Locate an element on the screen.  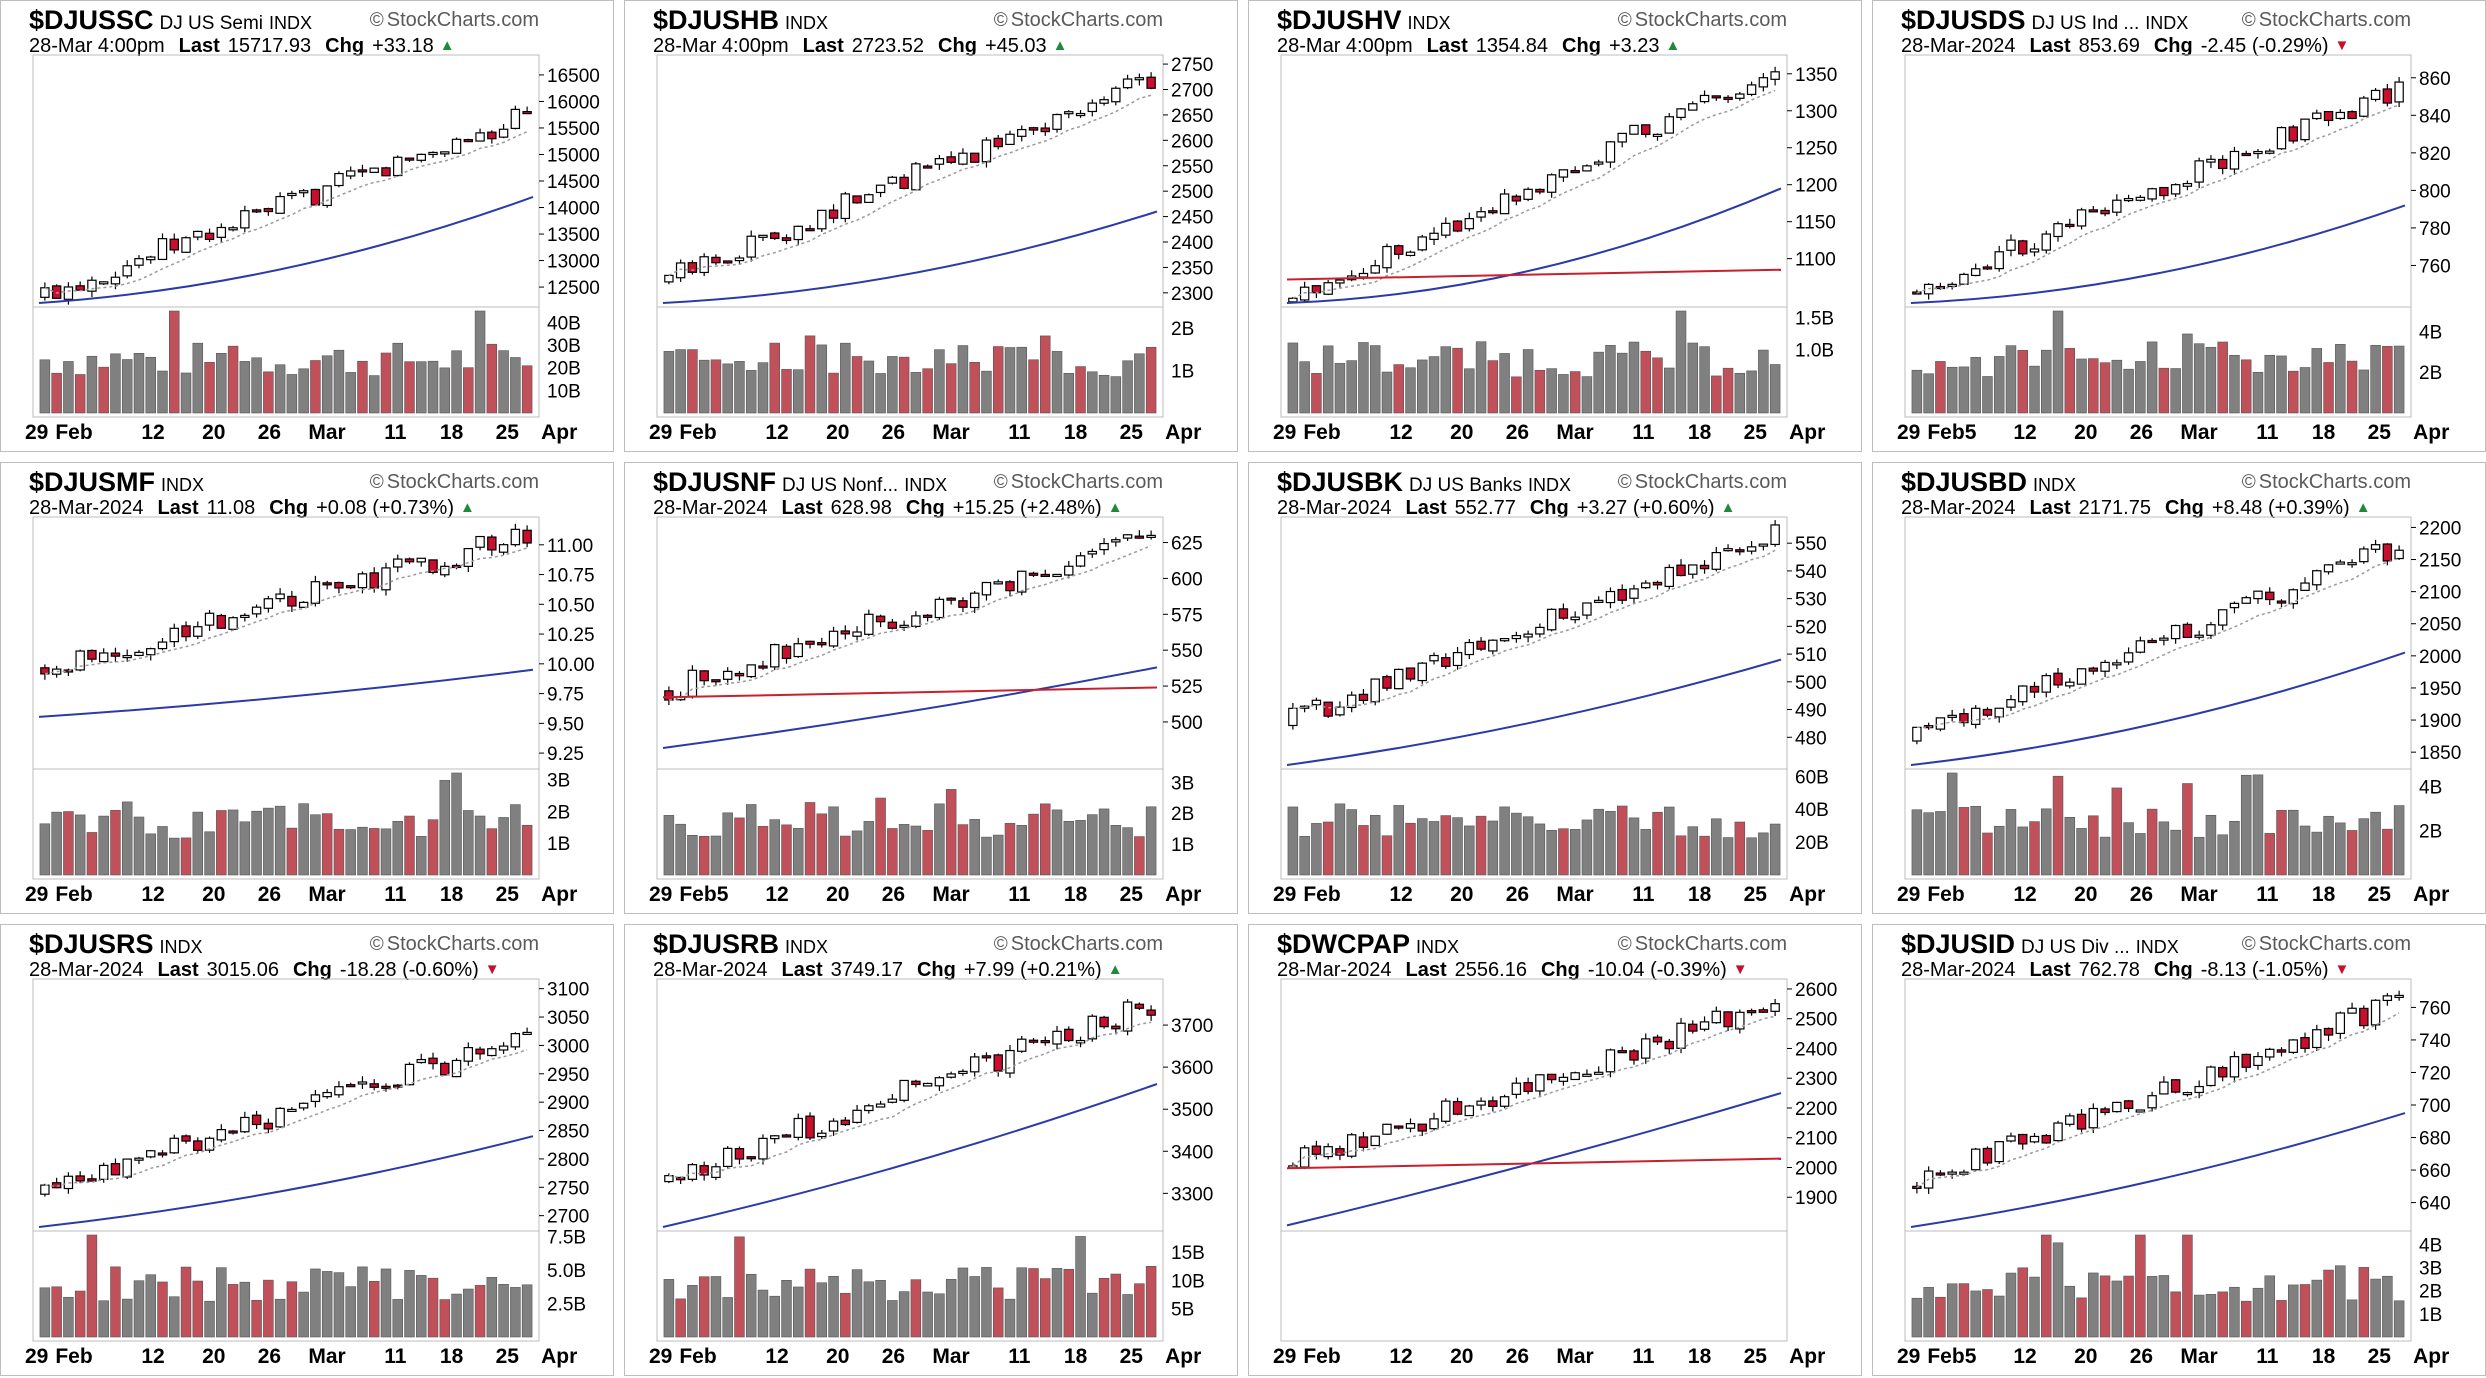
ticker-symbol: $DJUSHV is located at coordinates (1339, 20).